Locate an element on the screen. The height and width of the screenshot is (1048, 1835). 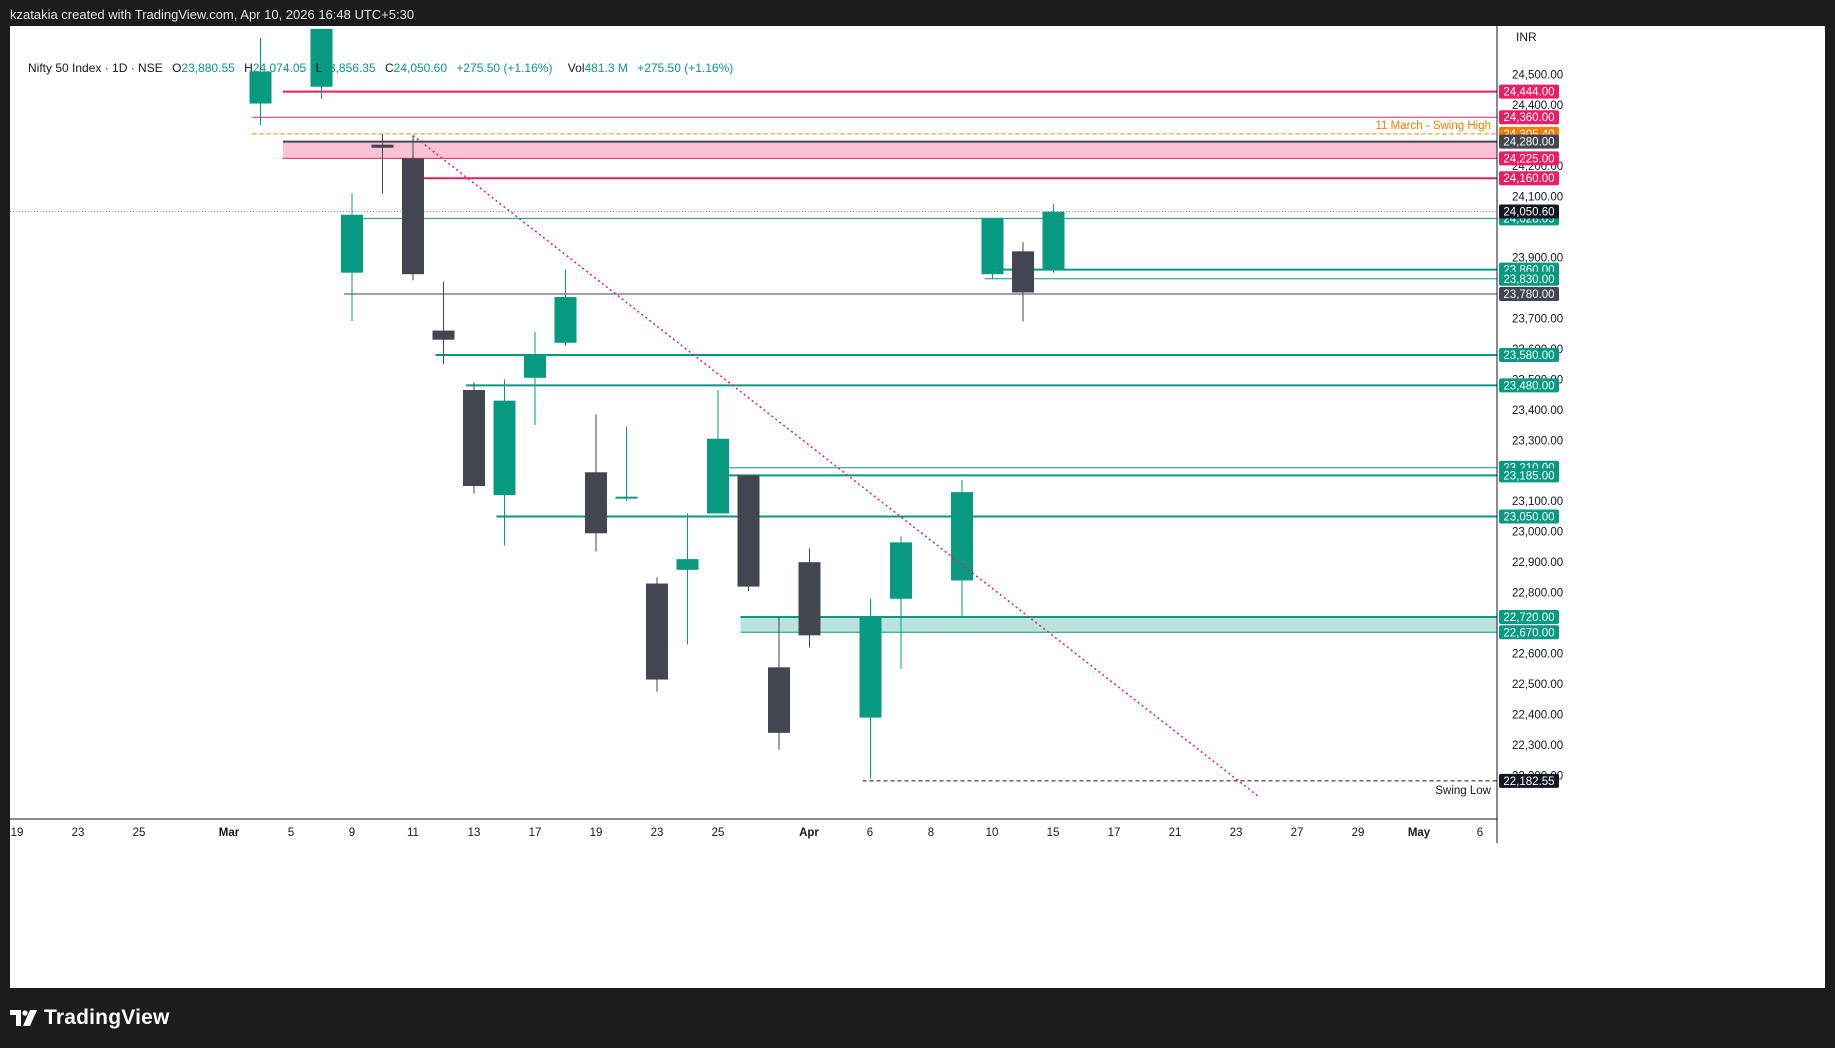
level-price-tag: 24,225.00 is located at coordinates (1529, 158).